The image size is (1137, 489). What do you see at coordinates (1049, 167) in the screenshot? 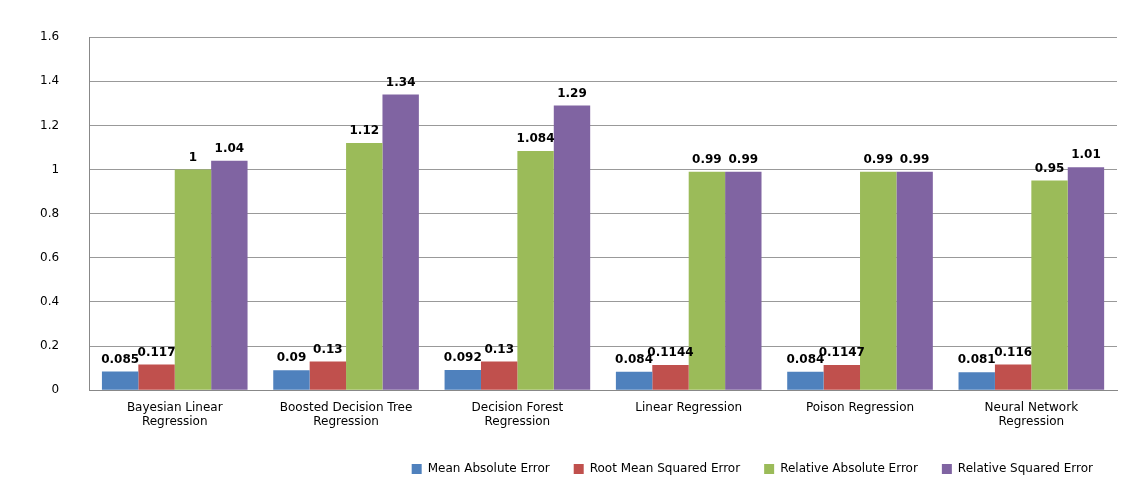
I see `data-label: 0.95` at bounding box center [1049, 167].